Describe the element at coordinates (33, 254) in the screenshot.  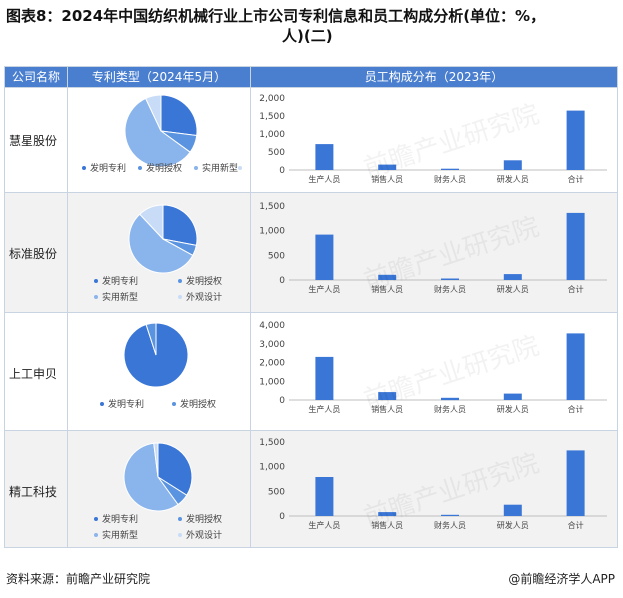
I see `company-name: 标准股份` at that location.